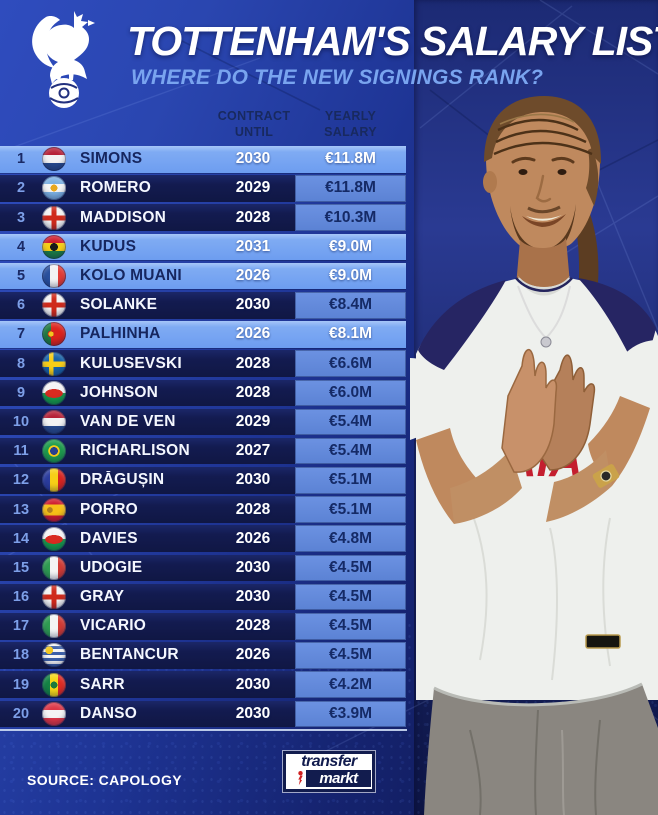 The width and height of the screenshot is (658, 815). I want to click on argentina-flag, so click(54, 188).